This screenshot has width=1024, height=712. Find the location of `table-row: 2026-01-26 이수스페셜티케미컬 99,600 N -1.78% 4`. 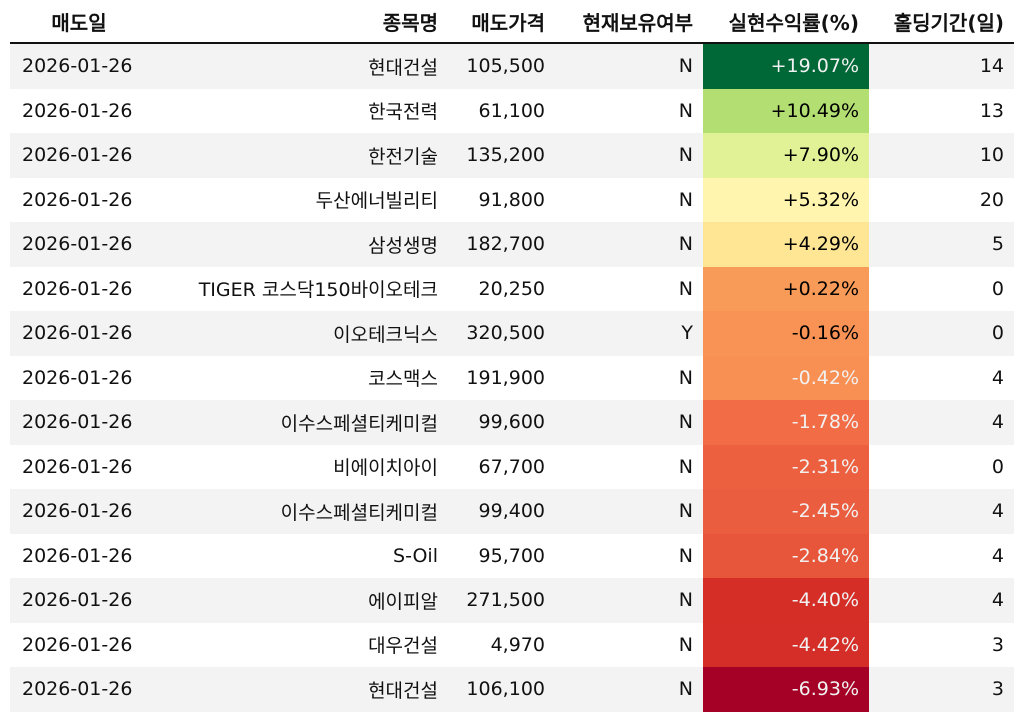

table-row: 2026-01-26 이수스페셜티케미컬 99,600 N -1.78% 4 is located at coordinates (512, 422).